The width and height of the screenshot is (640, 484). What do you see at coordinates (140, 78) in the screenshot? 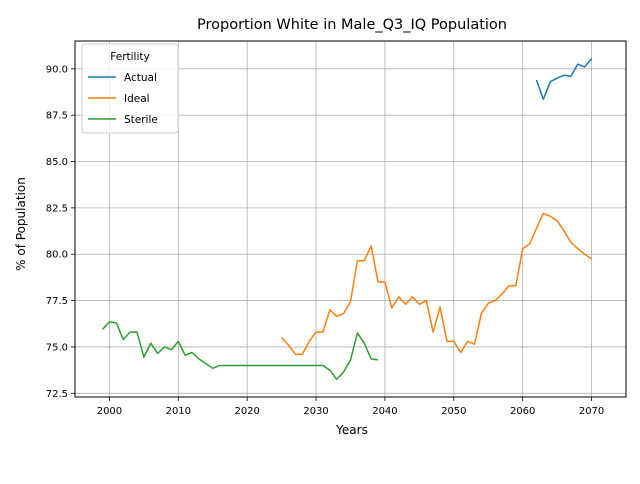
I see `legend-label-actual: Actual` at bounding box center [140, 78].